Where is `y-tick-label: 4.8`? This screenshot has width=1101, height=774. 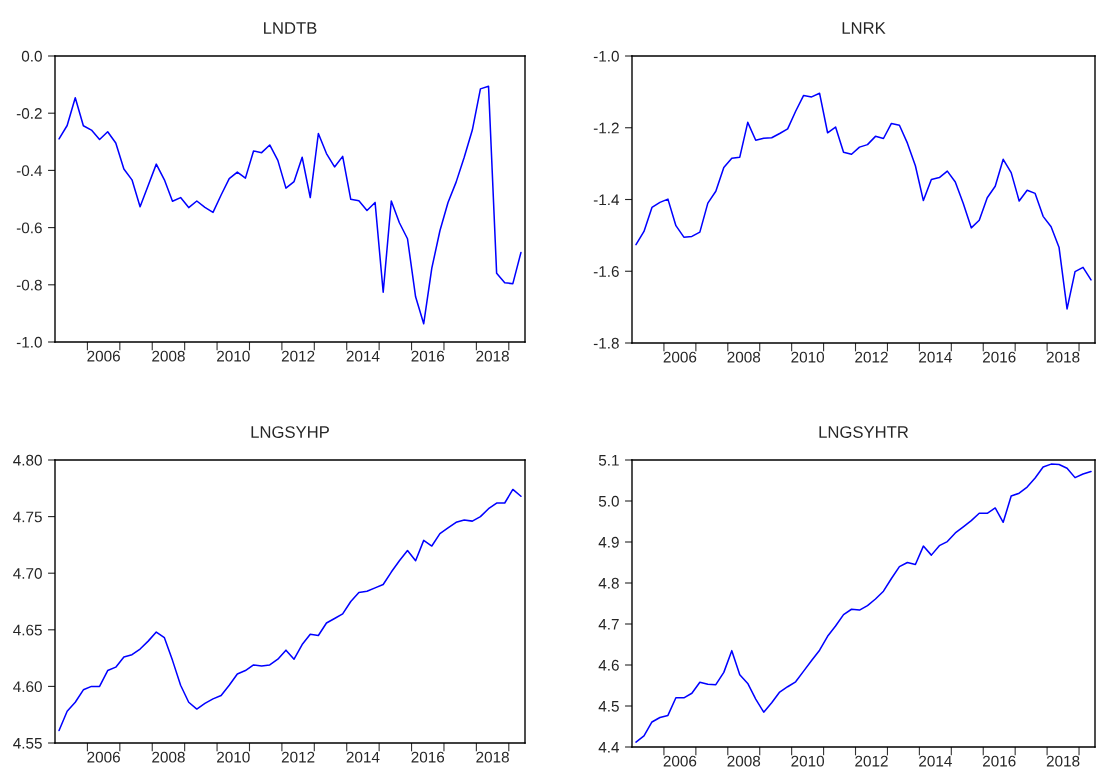 y-tick-label: 4.8 is located at coordinates (608, 583).